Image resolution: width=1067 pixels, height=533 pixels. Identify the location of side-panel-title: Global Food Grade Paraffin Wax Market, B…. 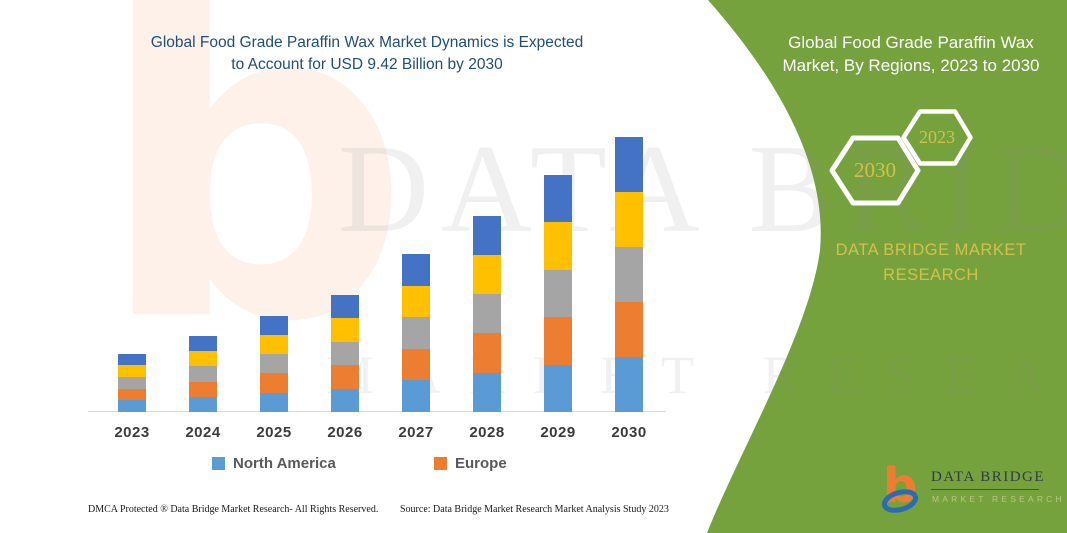
(911, 54).